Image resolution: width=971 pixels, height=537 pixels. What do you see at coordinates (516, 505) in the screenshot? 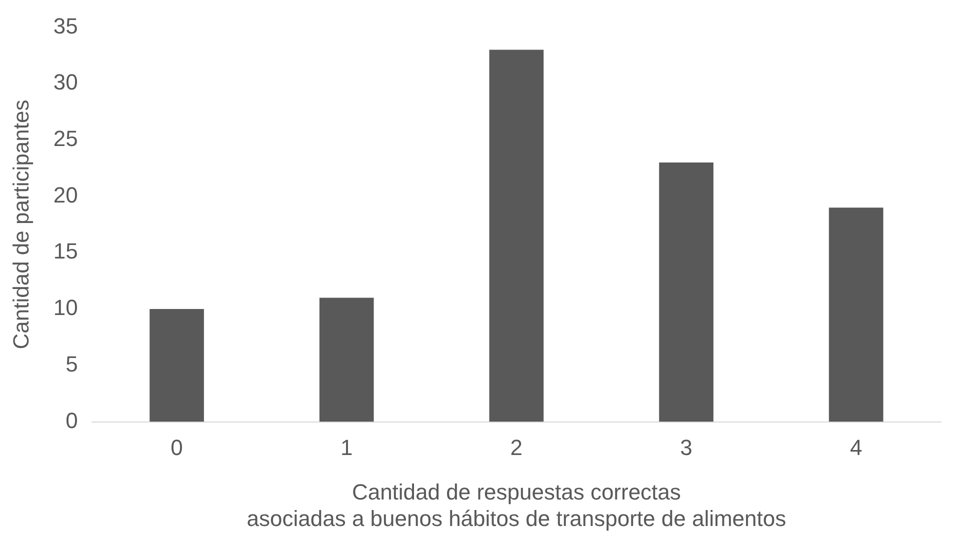
I see `x-axis-title: Cantidad de respuestas correctas asociadas a buenos hábitos de transporte de alimentos` at bounding box center [516, 505].